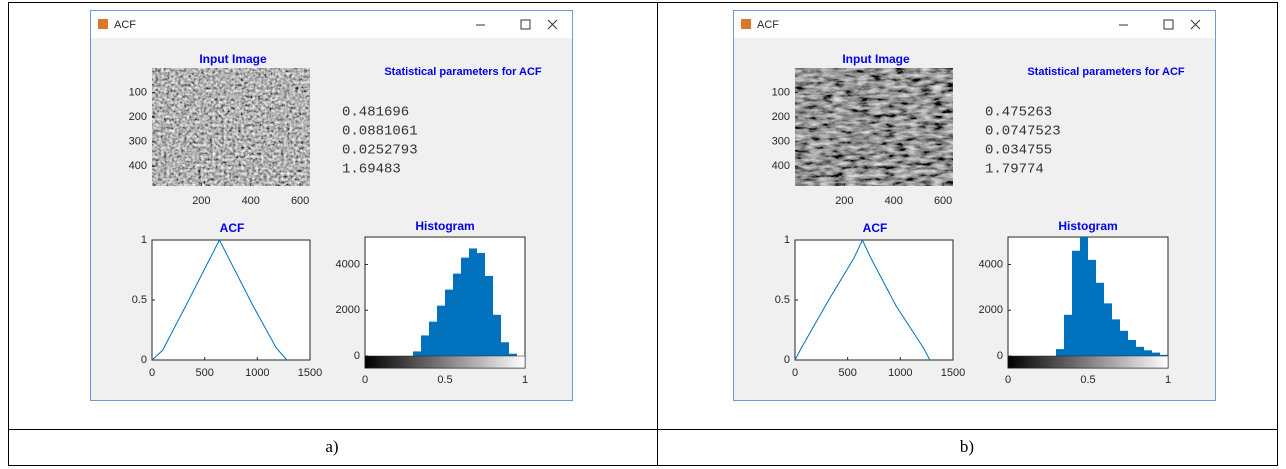 This screenshot has width=1286, height=469. I want to click on caption: a), so click(331, 446).